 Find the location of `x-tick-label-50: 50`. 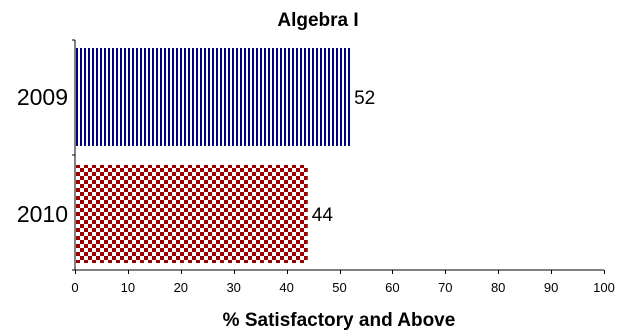

x-tick-label-50: 50 is located at coordinates (339, 287).